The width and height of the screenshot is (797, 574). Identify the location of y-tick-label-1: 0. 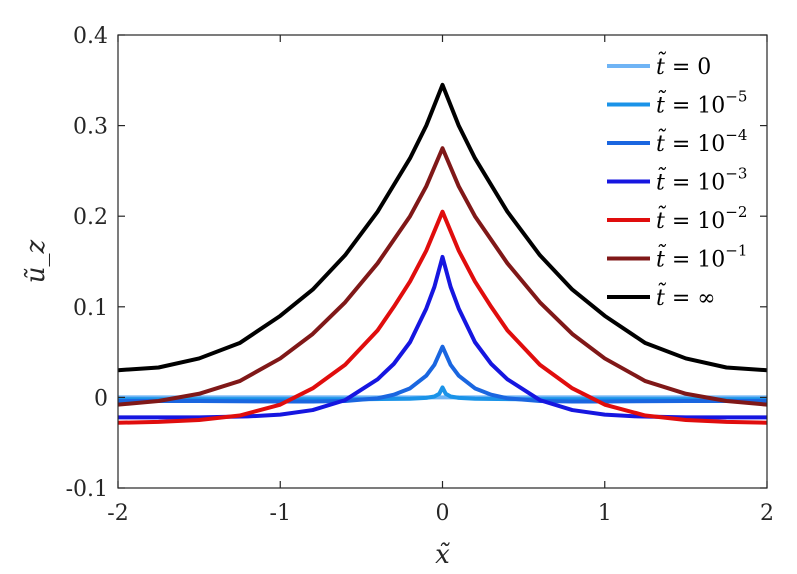
(101, 398).